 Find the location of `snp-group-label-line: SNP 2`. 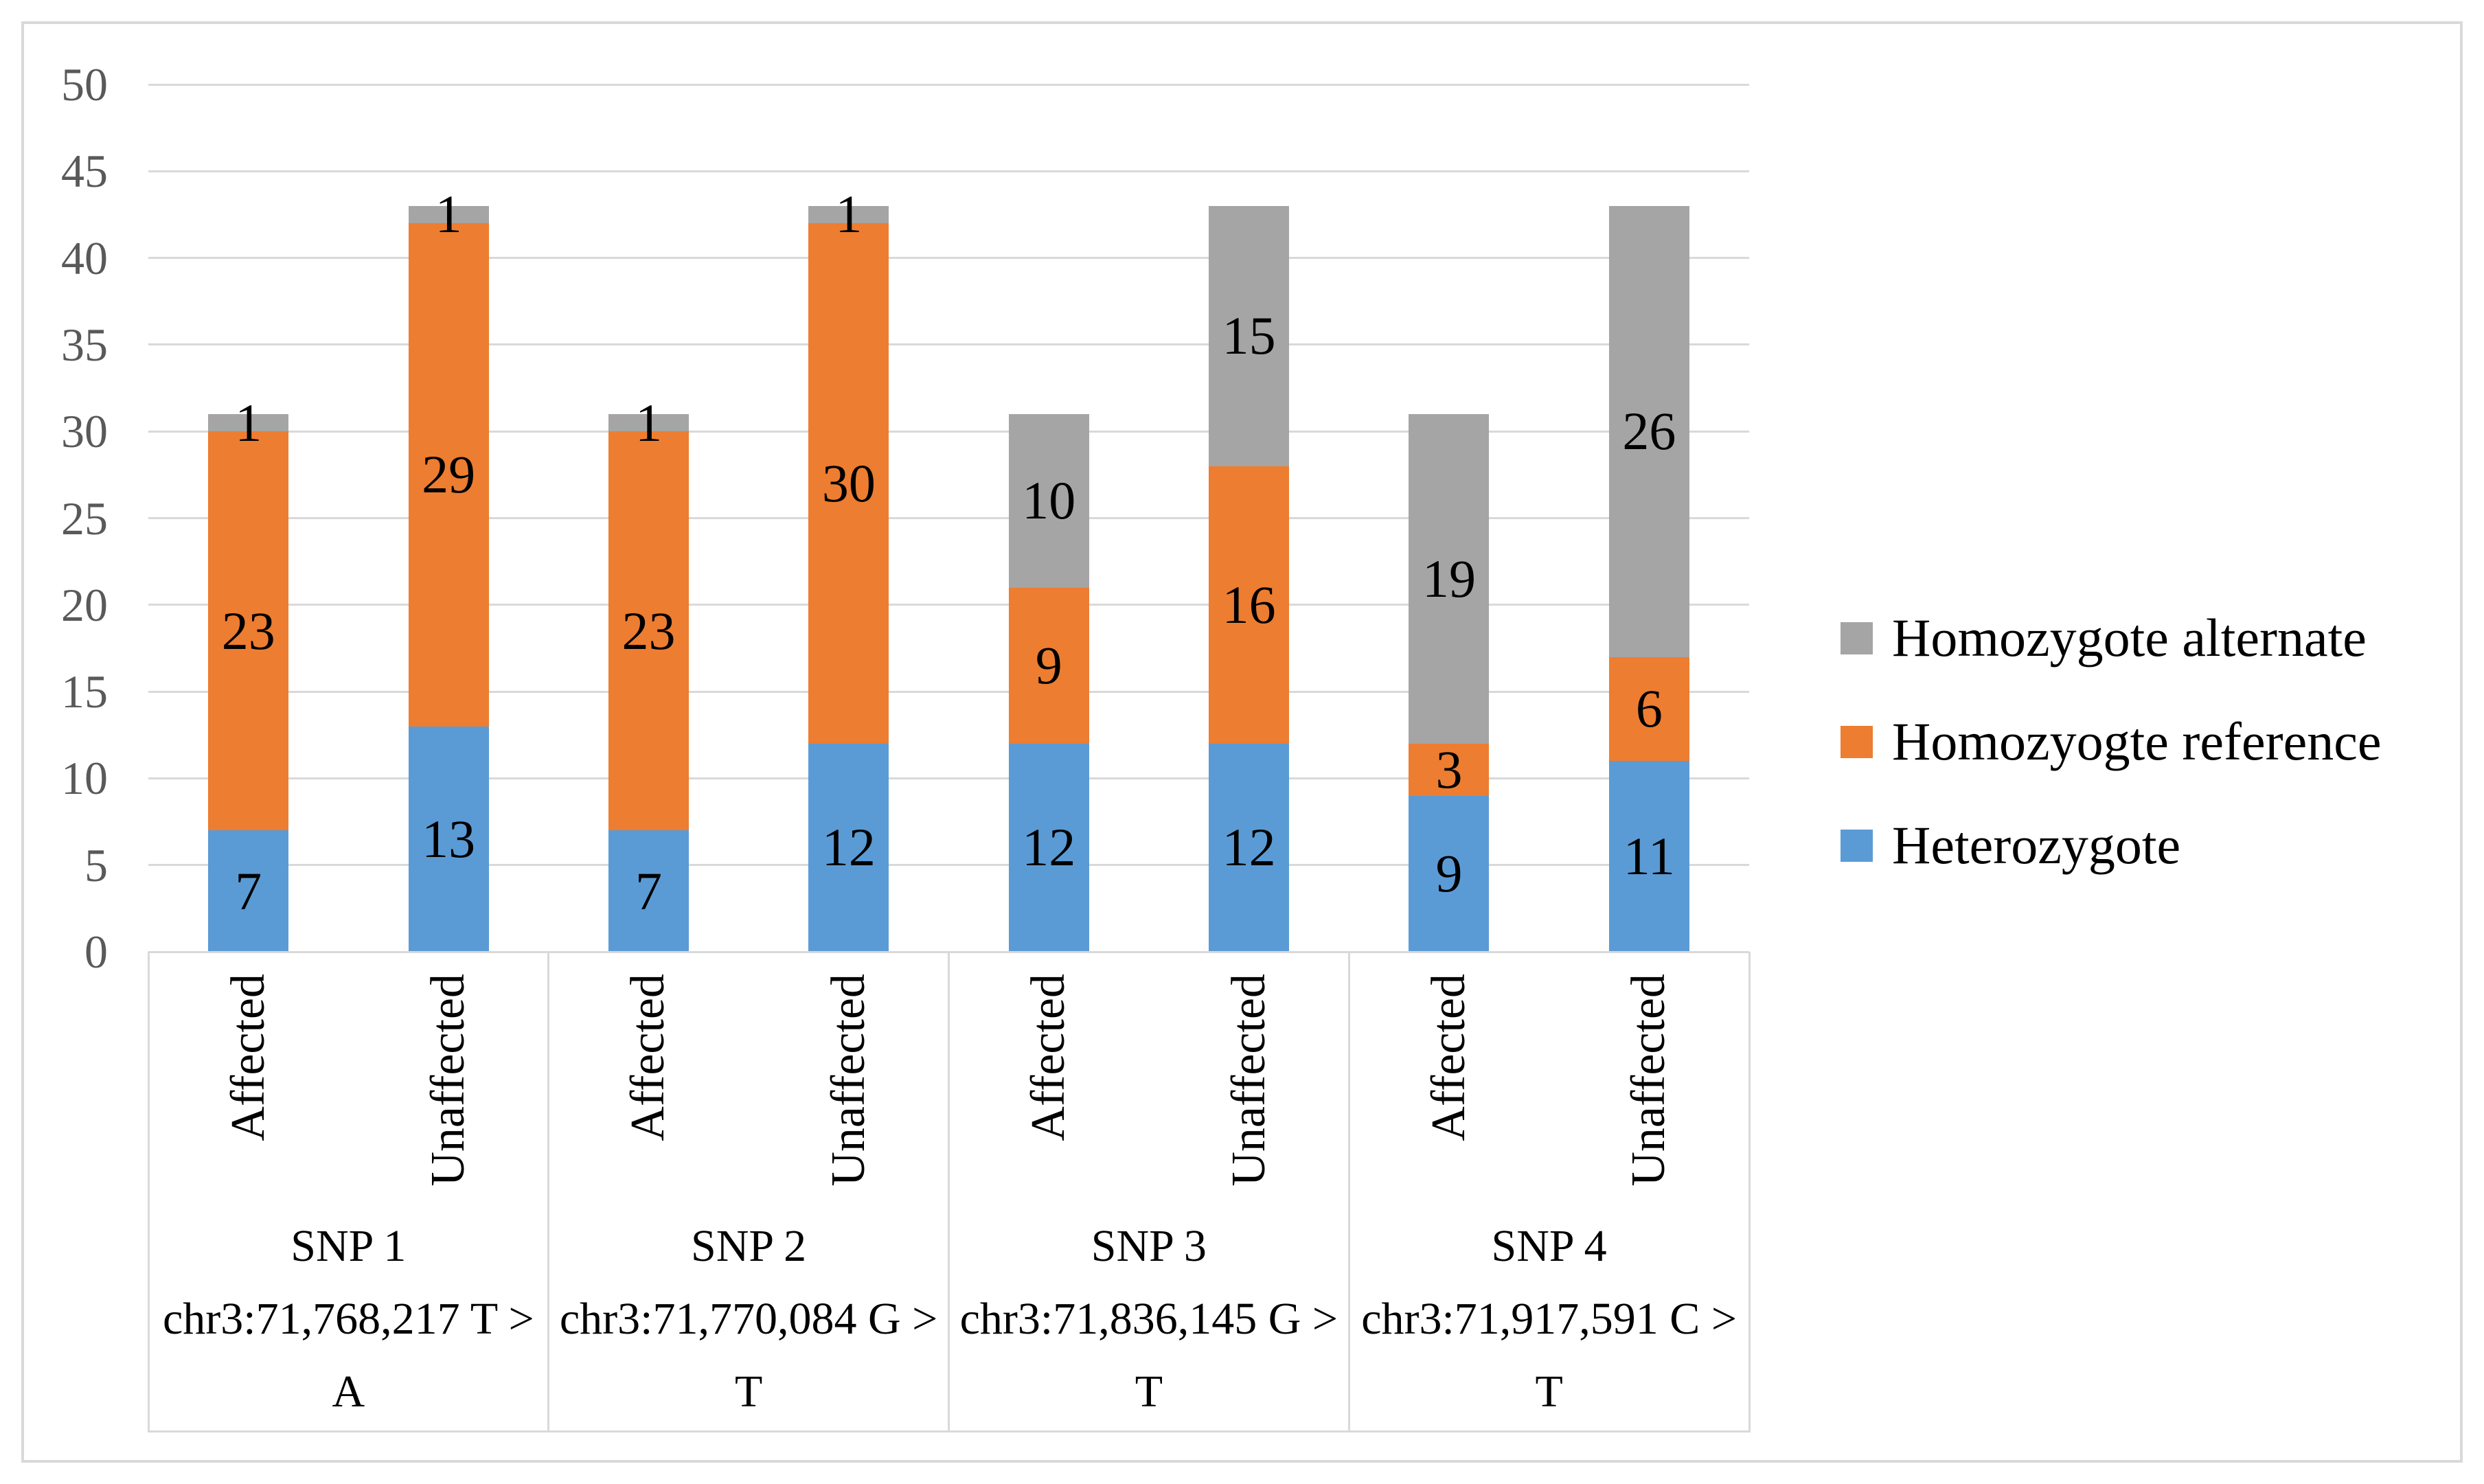

snp-group-label-line: SNP 2 is located at coordinates (749, 1246).